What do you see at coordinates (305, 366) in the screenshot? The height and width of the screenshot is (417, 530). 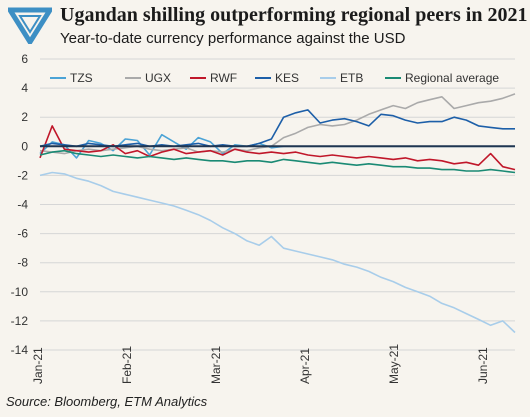 I see `x-tick-label: Apr-21` at bounding box center [305, 366].